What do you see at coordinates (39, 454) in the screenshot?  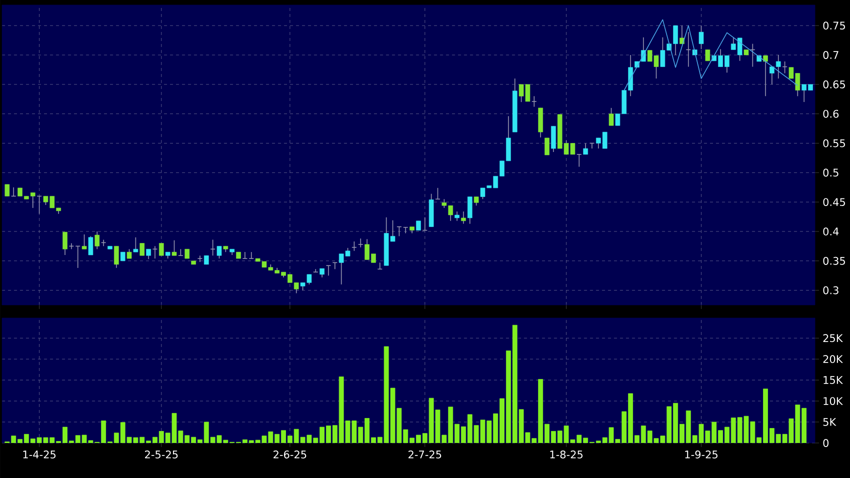 I see `x-tick-label: 1-4-25` at bounding box center [39, 454].